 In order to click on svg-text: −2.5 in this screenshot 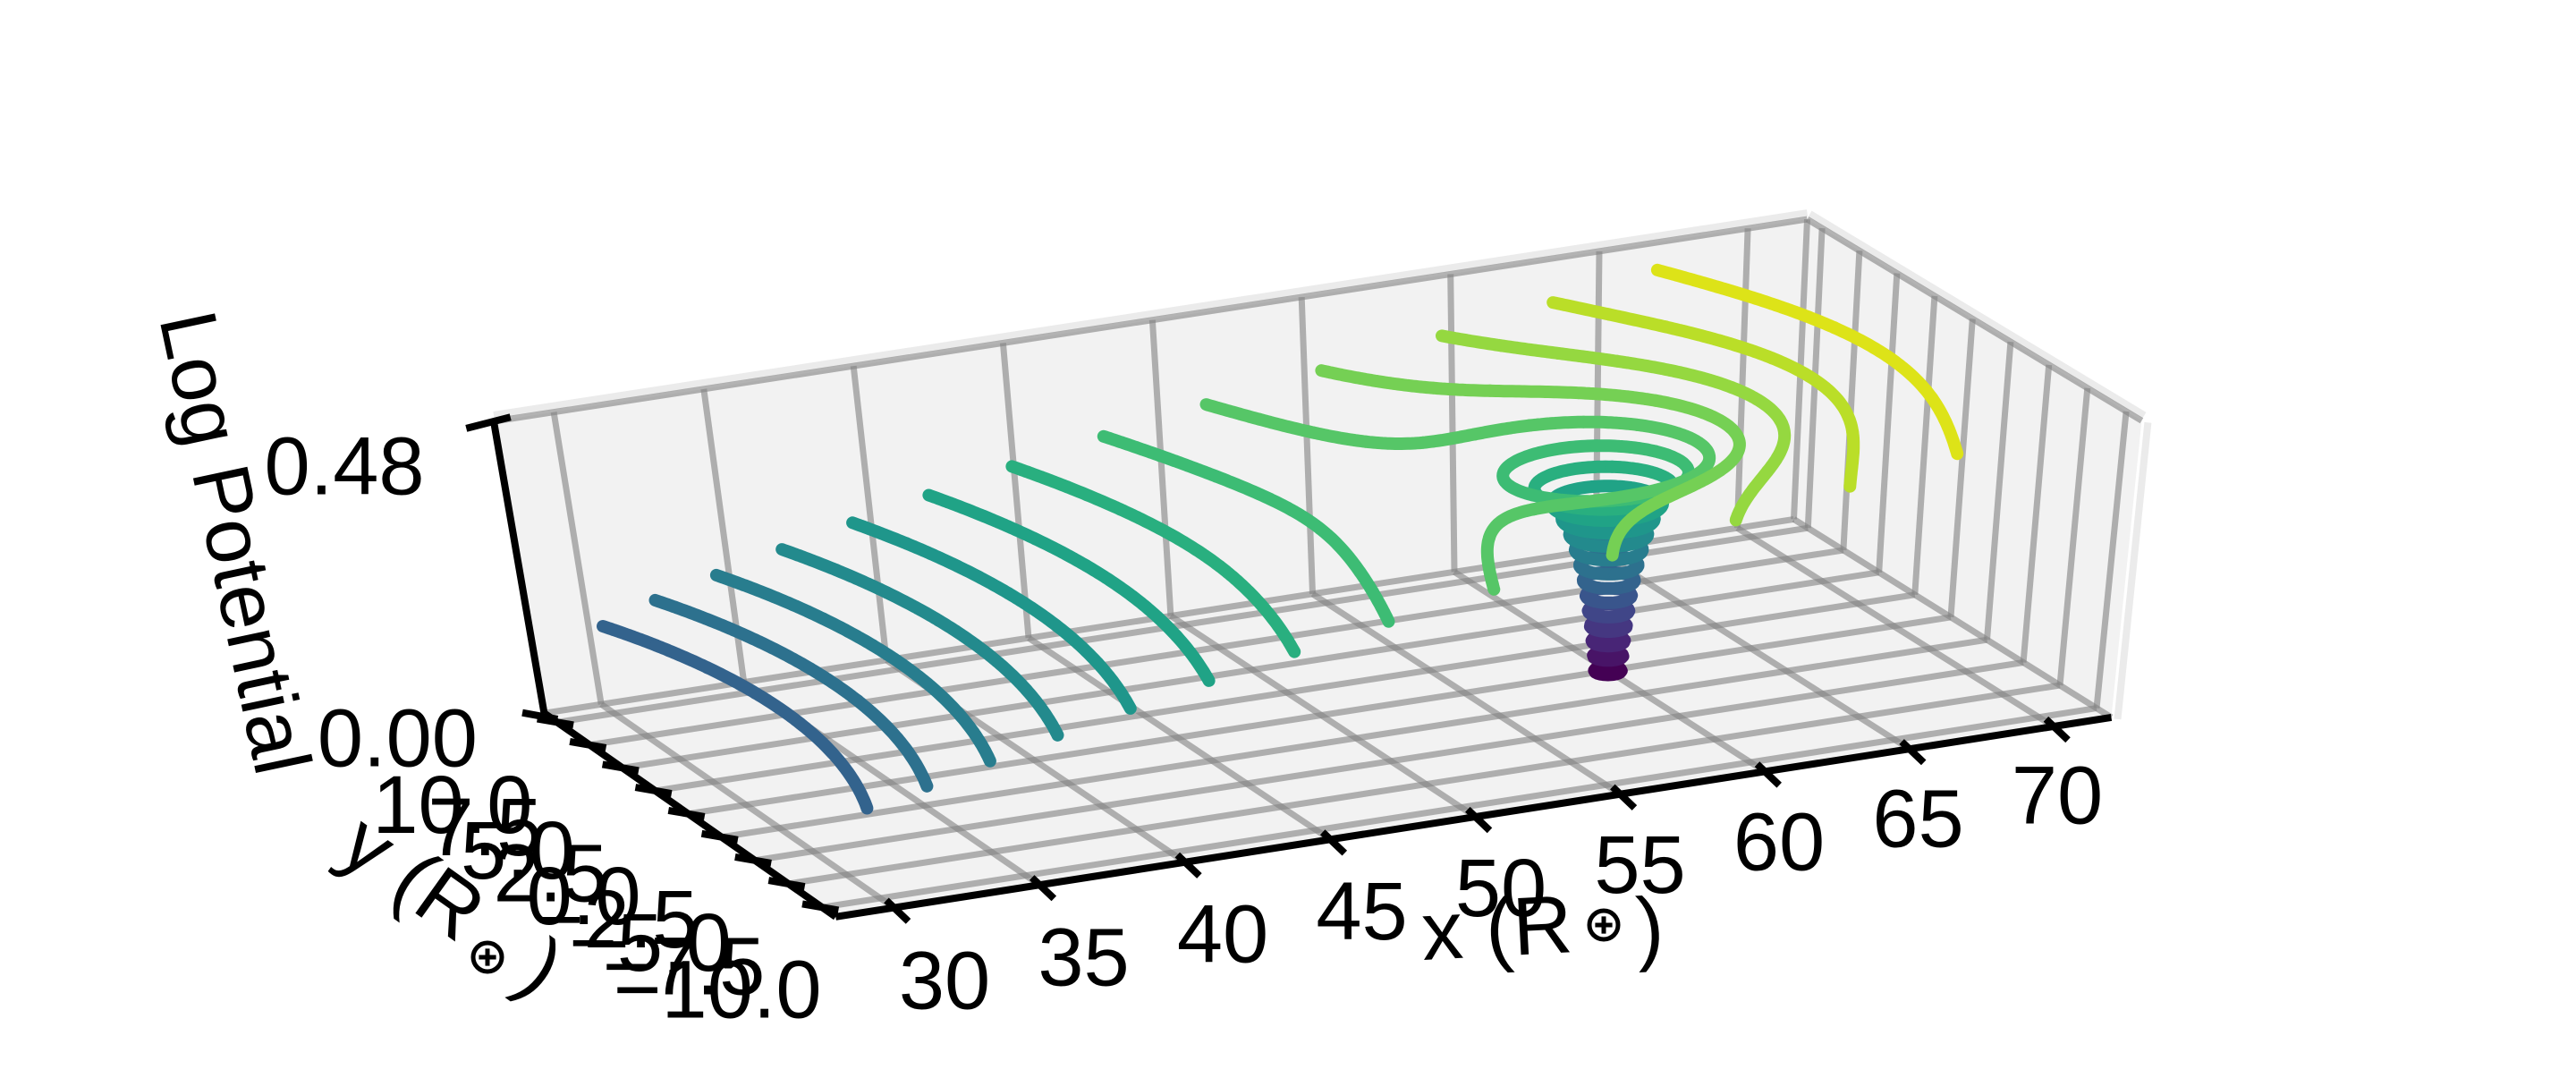, I will do `click(617, 919)`.